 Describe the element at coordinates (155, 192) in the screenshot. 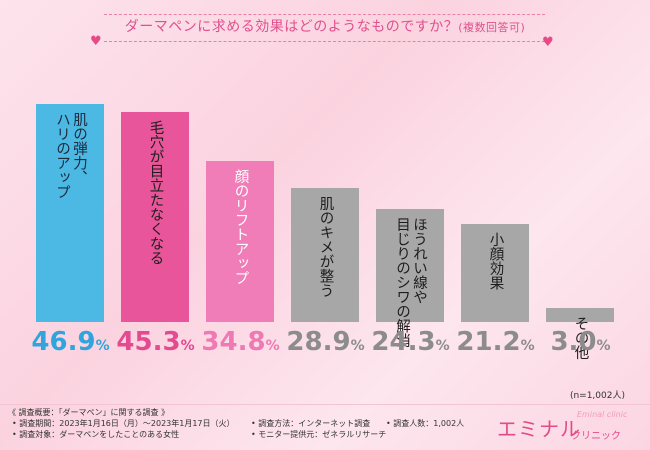

I see `bar-label: 毛穴が目立たなくなる` at that location.